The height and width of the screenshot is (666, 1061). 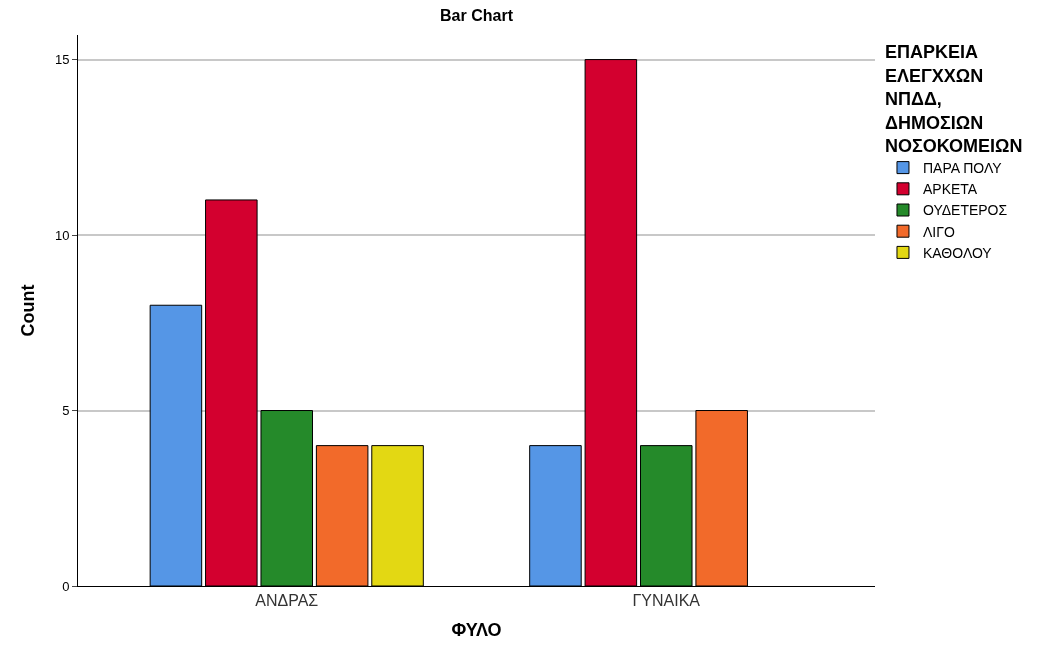 What do you see at coordinates (957, 252) in the screenshot?
I see `legend-label: ΚΑΘΟΛΟΥ` at bounding box center [957, 252].